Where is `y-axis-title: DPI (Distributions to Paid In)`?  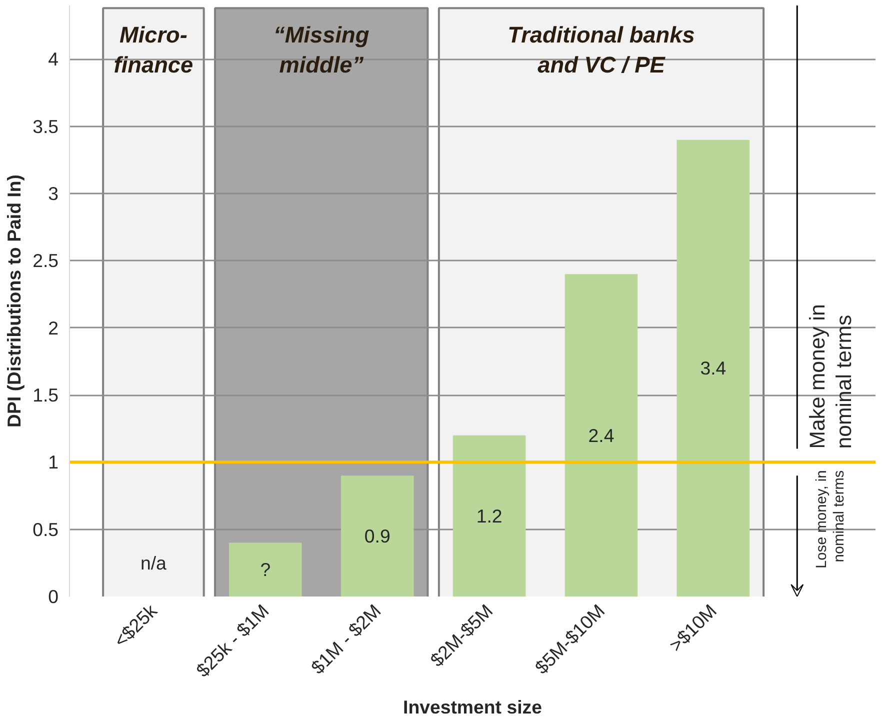
y-axis-title: DPI (Distributions to Paid In) is located at coordinates (14, 301).